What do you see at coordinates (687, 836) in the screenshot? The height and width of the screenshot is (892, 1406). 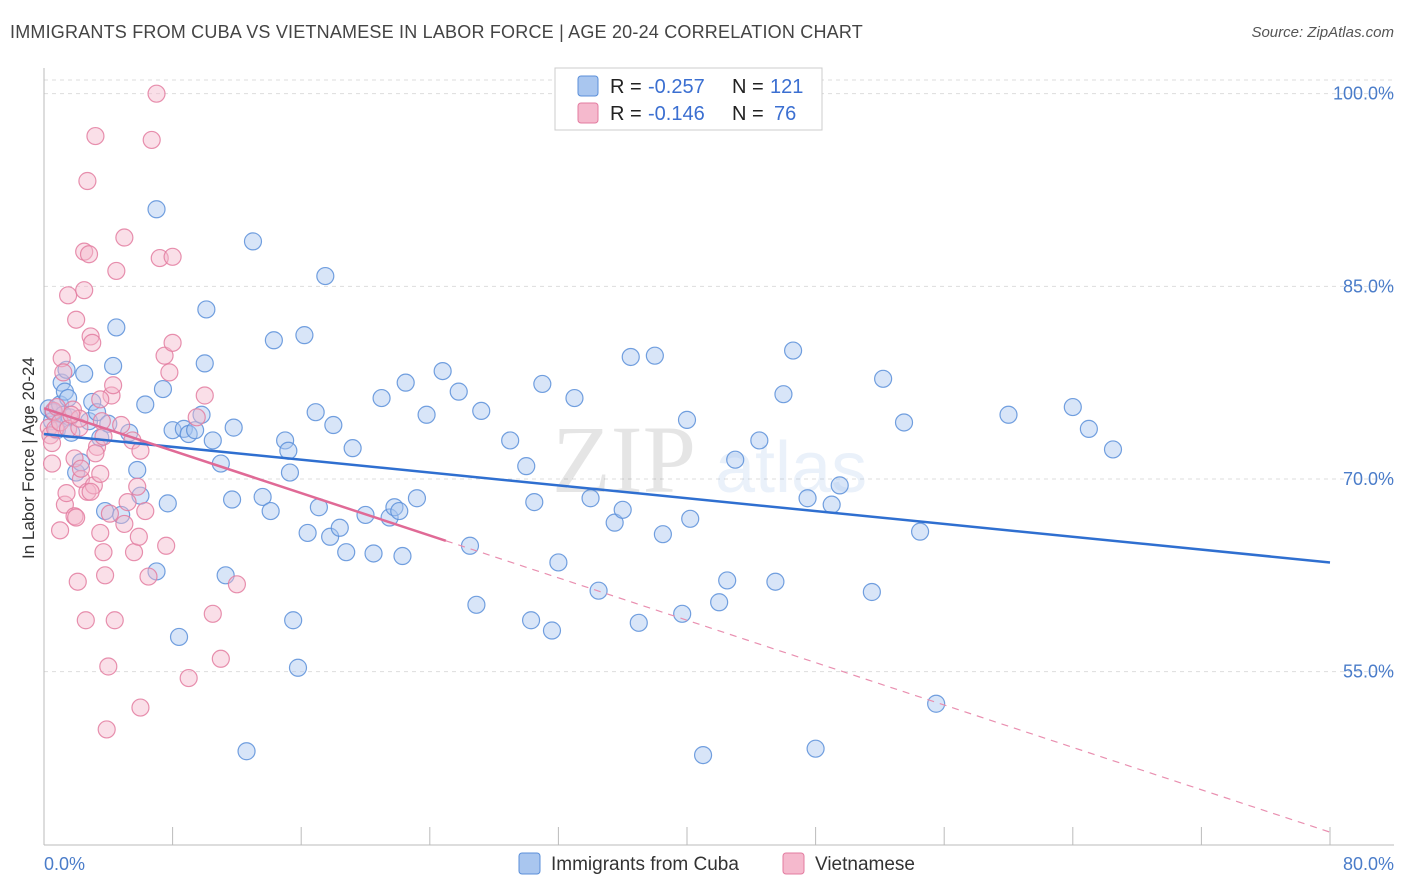 I see `x-ticks` at bounding box center [687, 836].